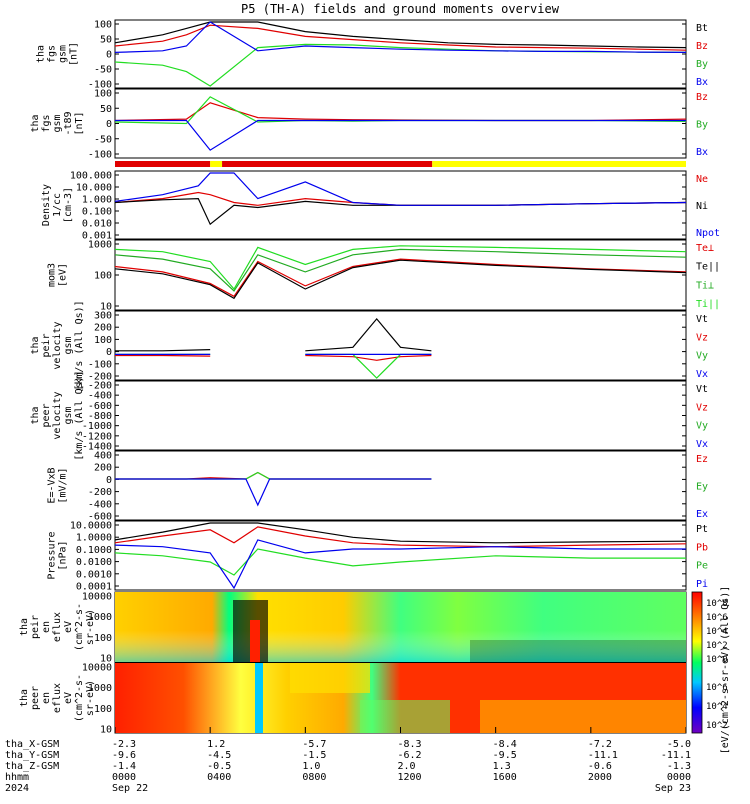 The width and height of the screenshot is (750, 804). I want to click on y-tick-label: -200, so click(100, 386).